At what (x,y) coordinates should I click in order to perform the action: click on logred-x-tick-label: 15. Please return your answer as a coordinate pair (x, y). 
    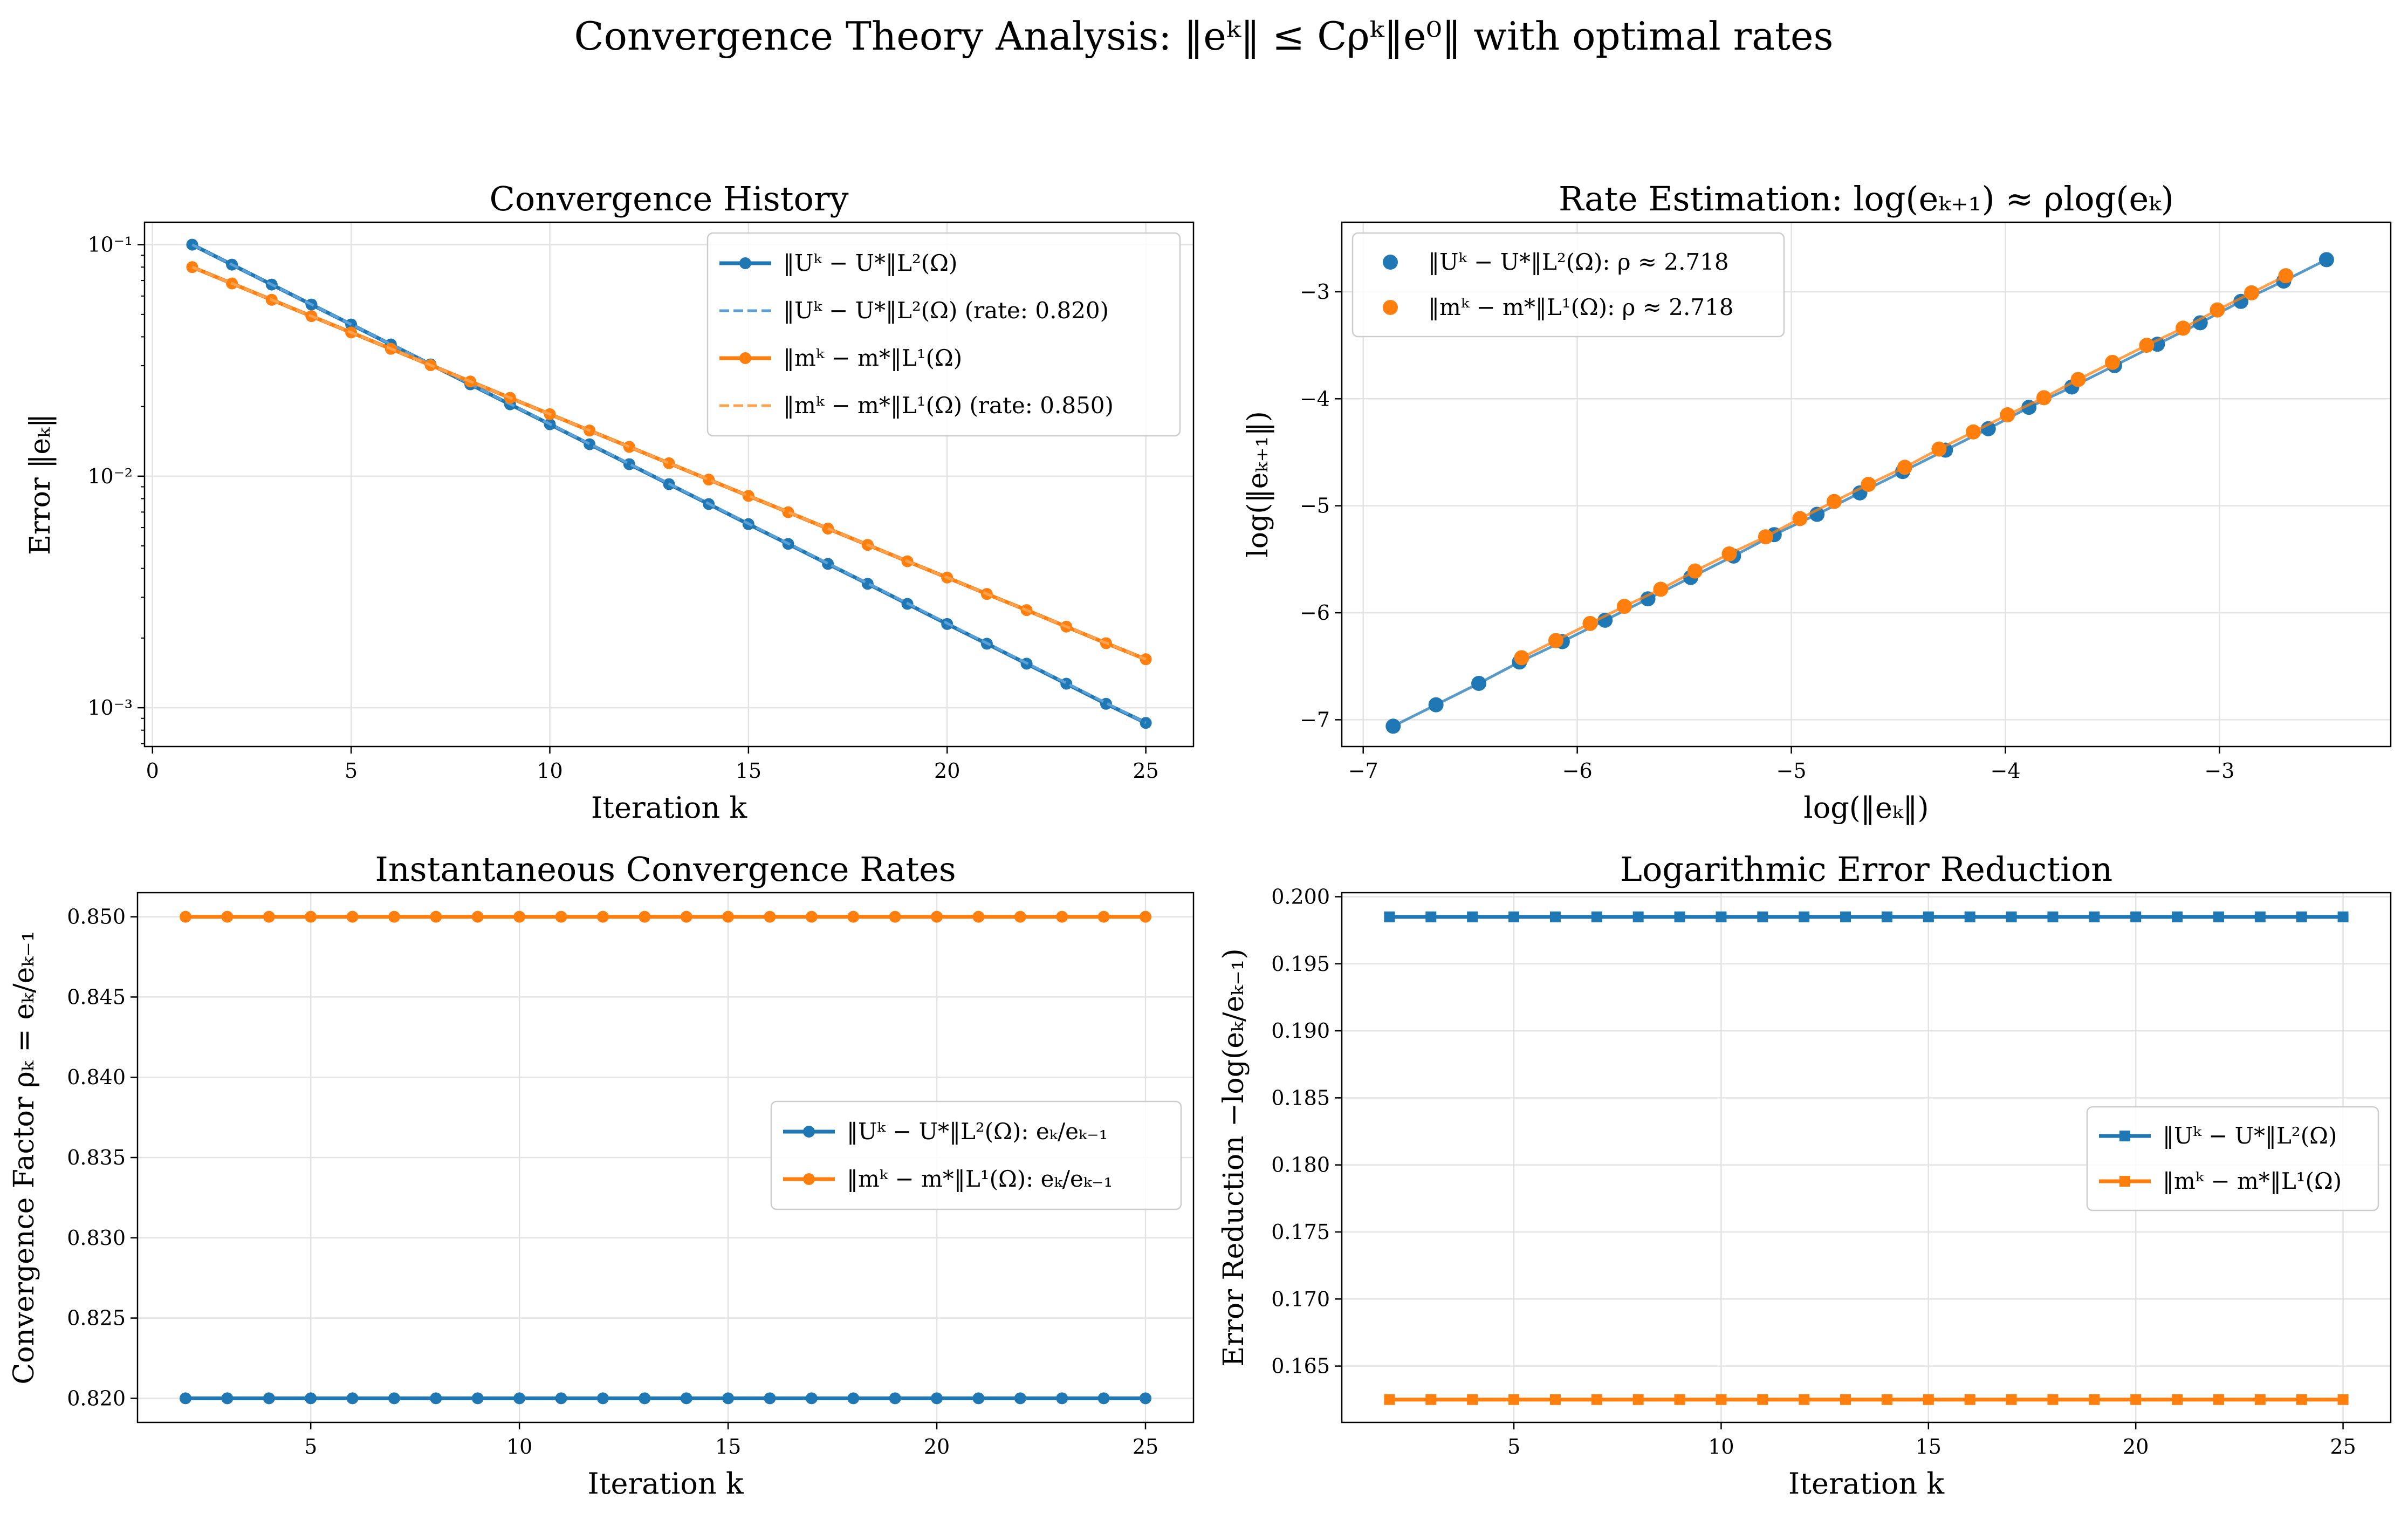
    Looking at the image, I should click on (1929, 1447).